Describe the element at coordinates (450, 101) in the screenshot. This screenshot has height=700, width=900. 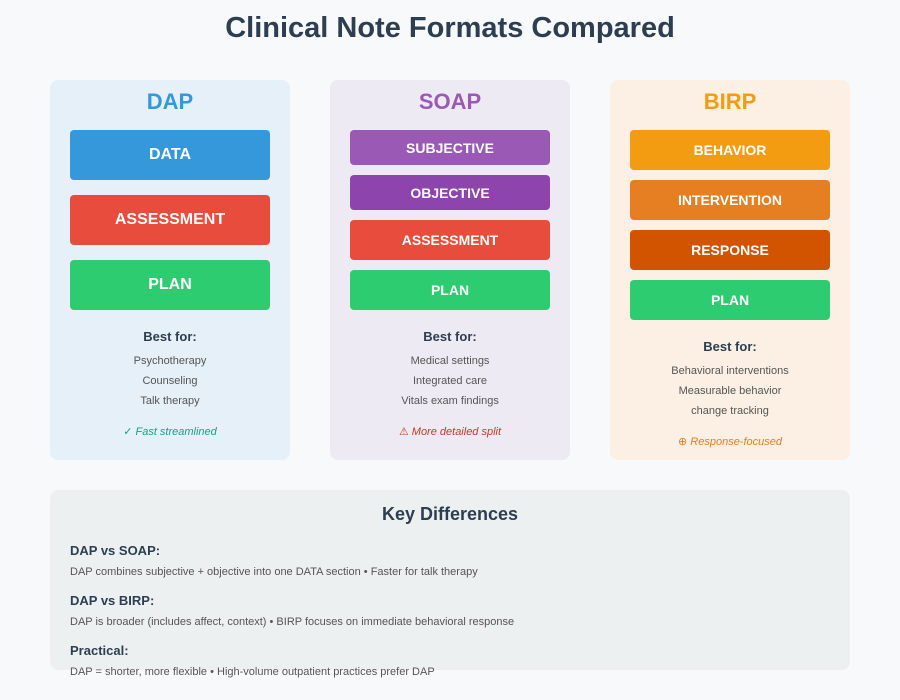
I see `card-title-soap: SOAP` at that location.